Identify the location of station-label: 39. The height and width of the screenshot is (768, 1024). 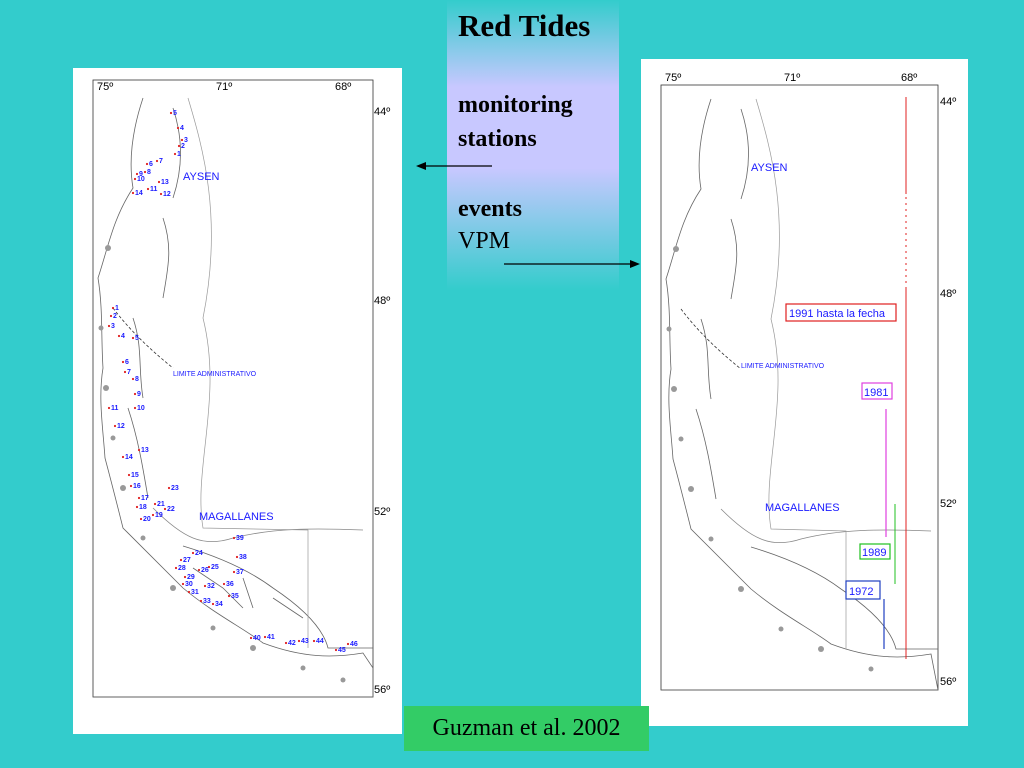
(240, 538).